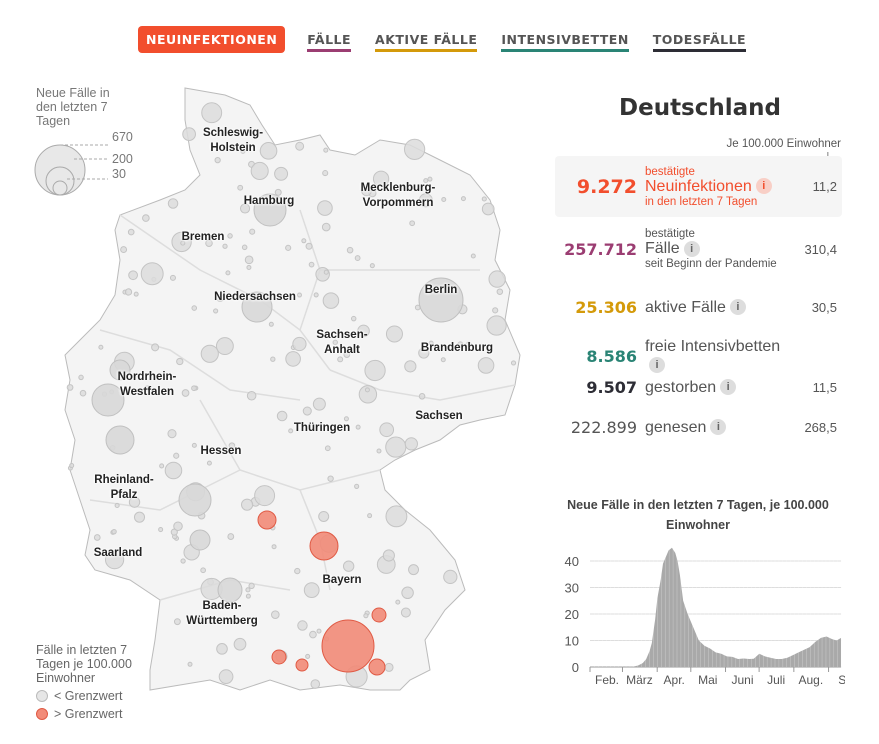 The image size is (879, 744). What do you see at coordinates (698, 427) in the screenshot?
I see `stat-recovered: 222.899 genesen i 268,5` at bounding box center [698, 427].